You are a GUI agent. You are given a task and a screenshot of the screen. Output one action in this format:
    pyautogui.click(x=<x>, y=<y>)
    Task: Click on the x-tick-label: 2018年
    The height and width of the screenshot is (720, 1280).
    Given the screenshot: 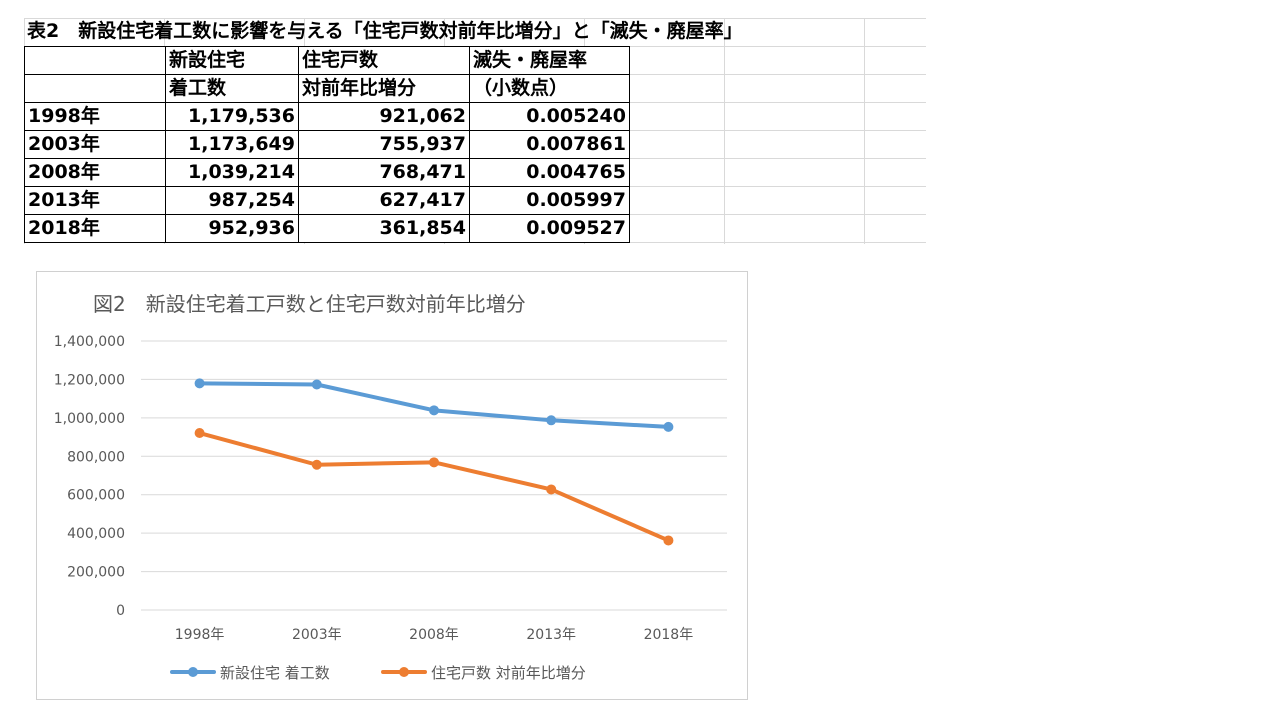 What is the action you would take?
    pyautogui.click(x=669, y=635)
    